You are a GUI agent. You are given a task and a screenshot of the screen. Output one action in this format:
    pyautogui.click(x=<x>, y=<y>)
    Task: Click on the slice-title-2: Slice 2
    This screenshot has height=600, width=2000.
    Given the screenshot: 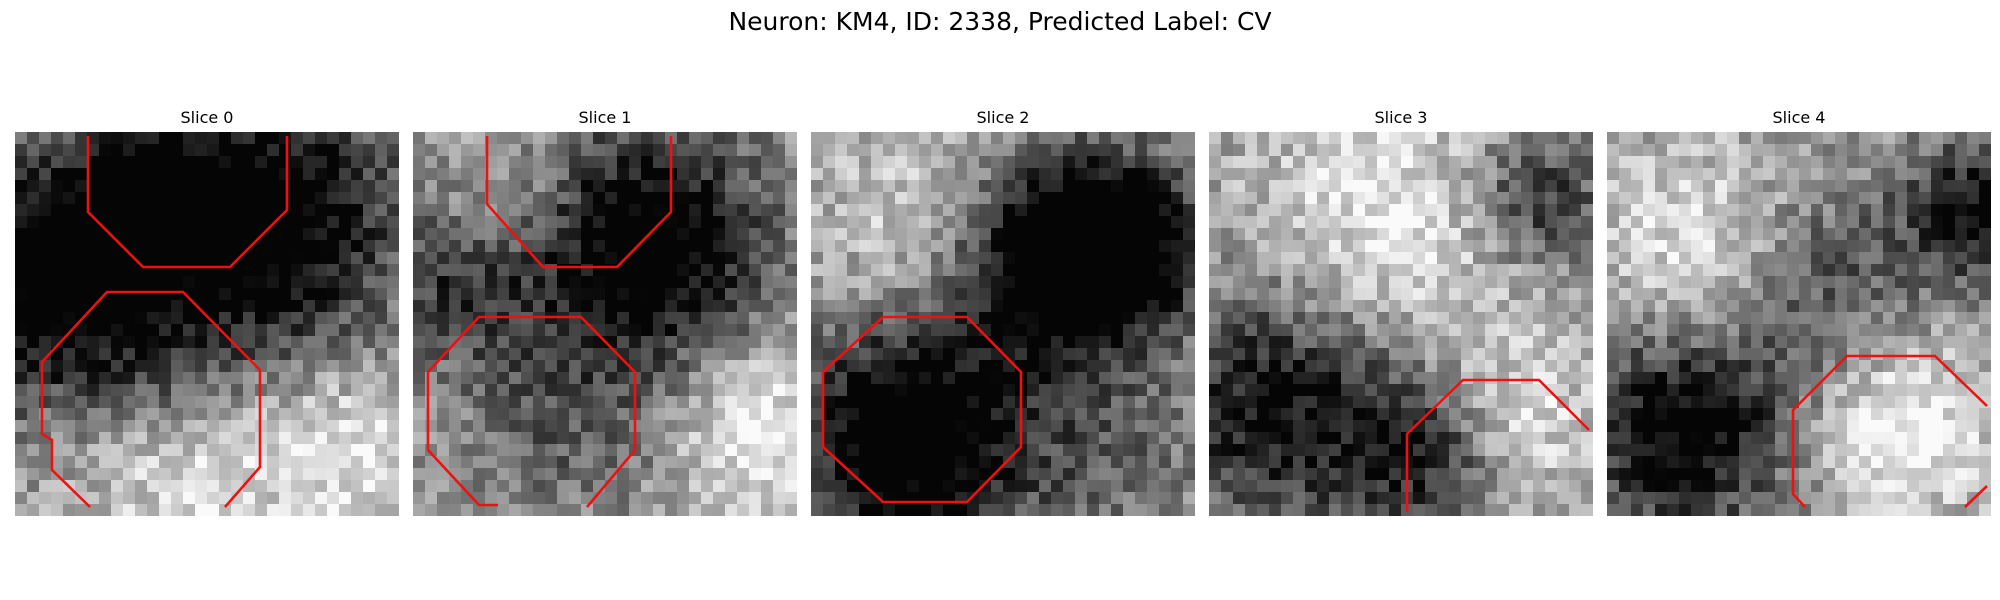 What is the action you would take?
    pyautogui.click(x=1003, y=117)
    